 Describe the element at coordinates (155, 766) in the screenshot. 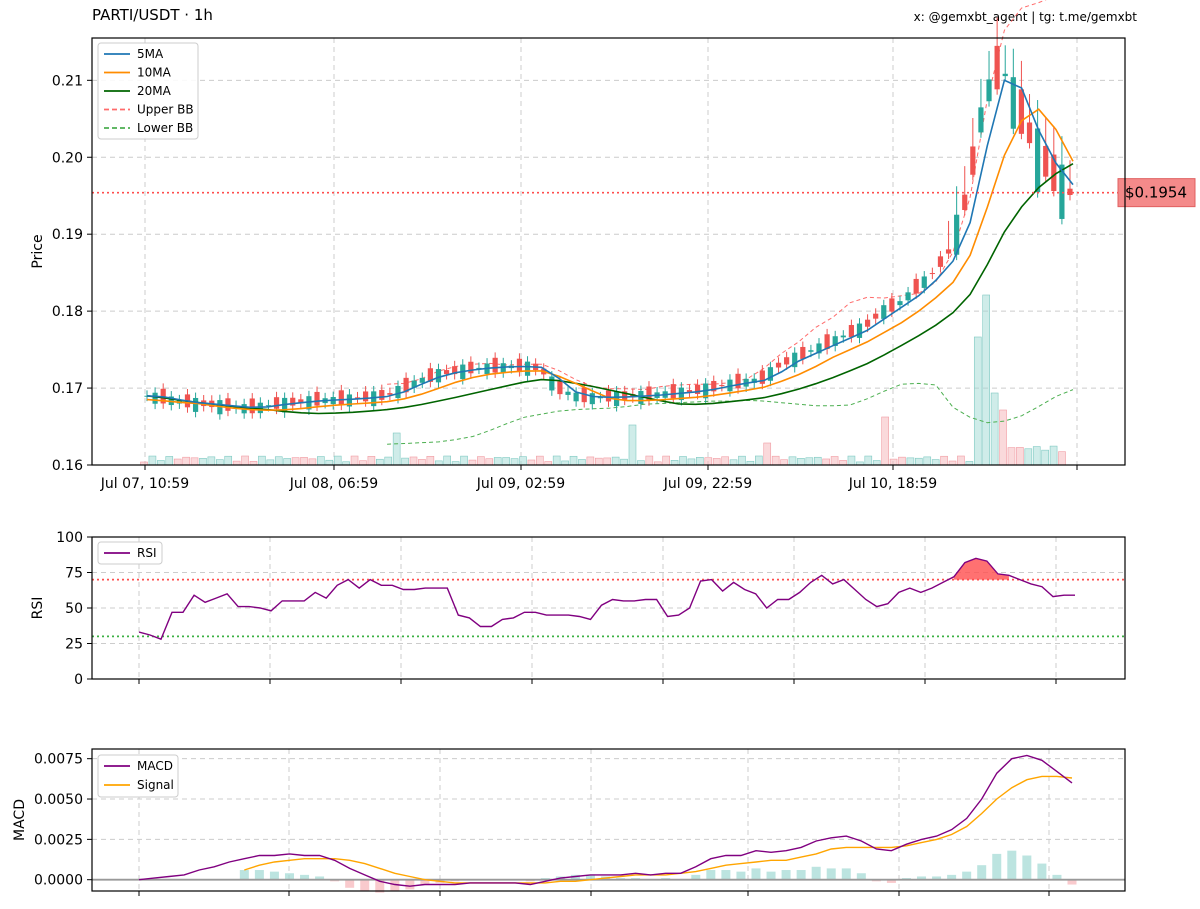

I see `macd-legend-label: MACD` at that location.